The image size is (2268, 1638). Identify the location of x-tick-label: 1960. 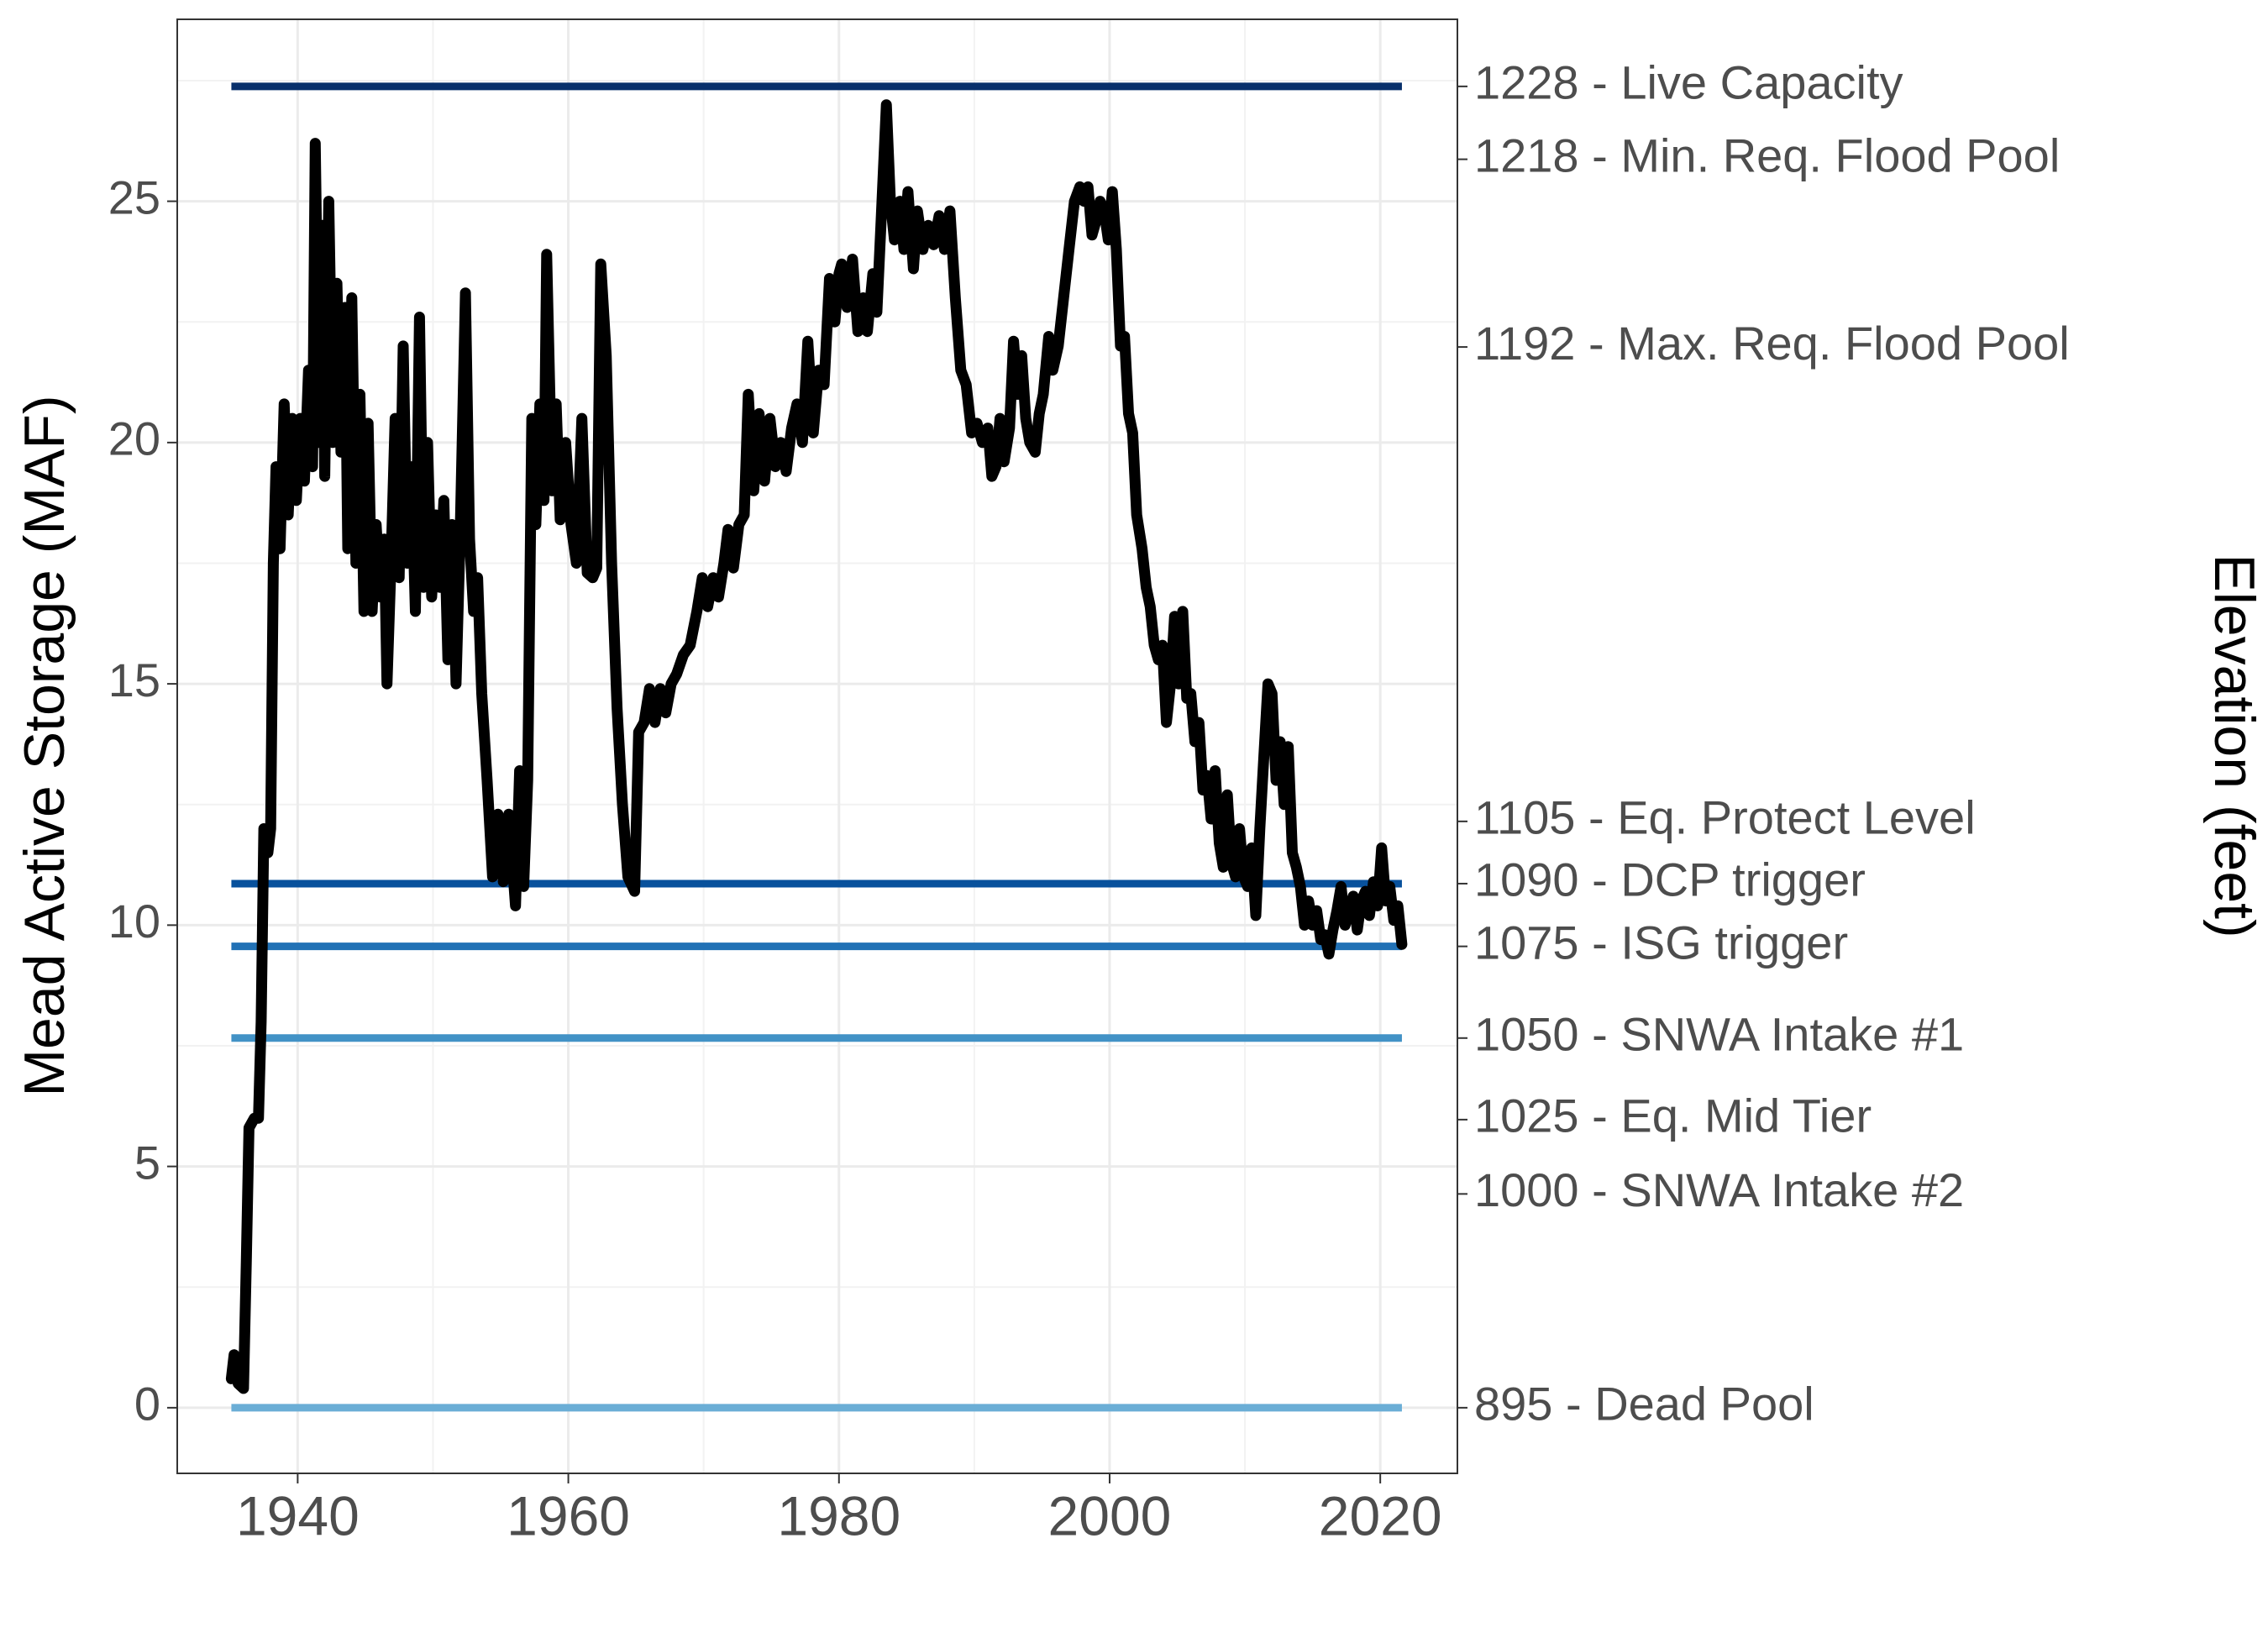
(568, 1515).